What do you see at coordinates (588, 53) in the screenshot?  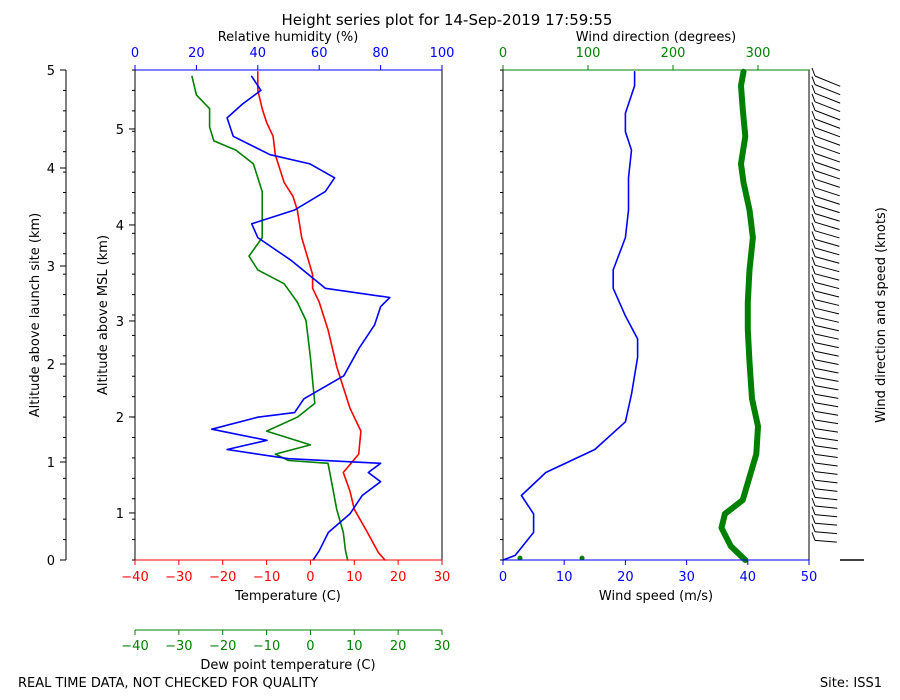 I see `wind-direction-tick-label: 100` at bounding box center [588, 53].